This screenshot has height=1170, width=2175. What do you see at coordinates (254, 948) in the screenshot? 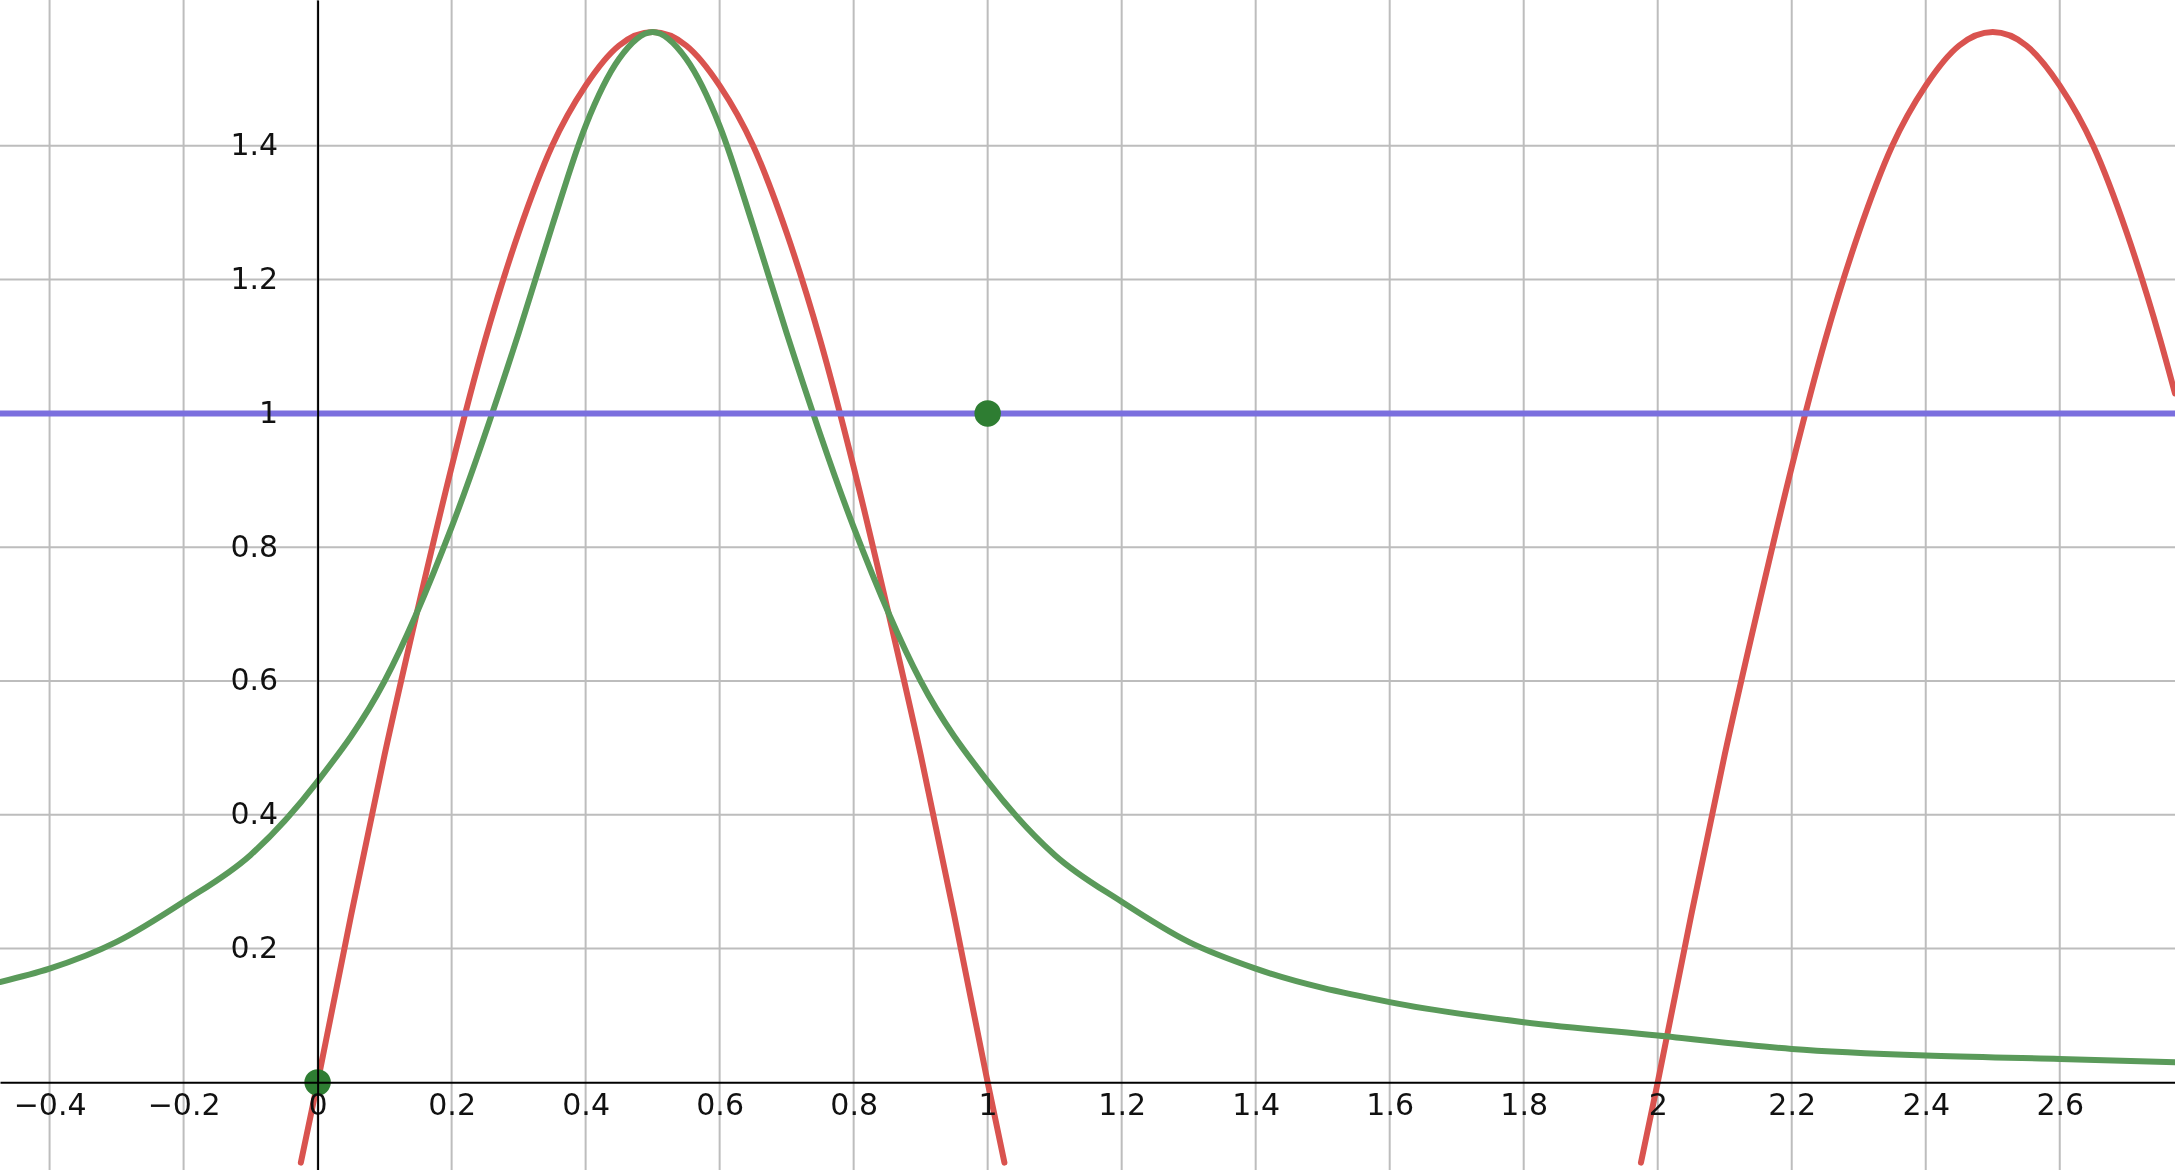
I see `y-tick-label: 0.2` at bounding box center [254, 948].